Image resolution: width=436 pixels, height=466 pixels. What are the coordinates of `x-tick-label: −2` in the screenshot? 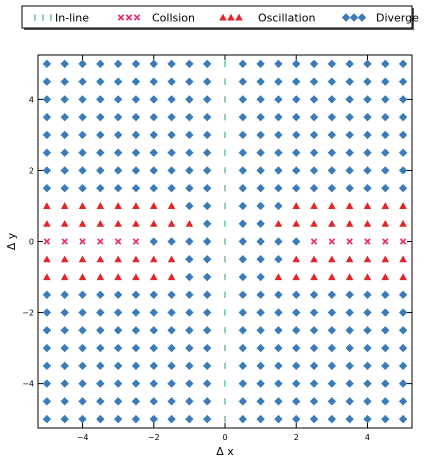 It's located at (154, 437).